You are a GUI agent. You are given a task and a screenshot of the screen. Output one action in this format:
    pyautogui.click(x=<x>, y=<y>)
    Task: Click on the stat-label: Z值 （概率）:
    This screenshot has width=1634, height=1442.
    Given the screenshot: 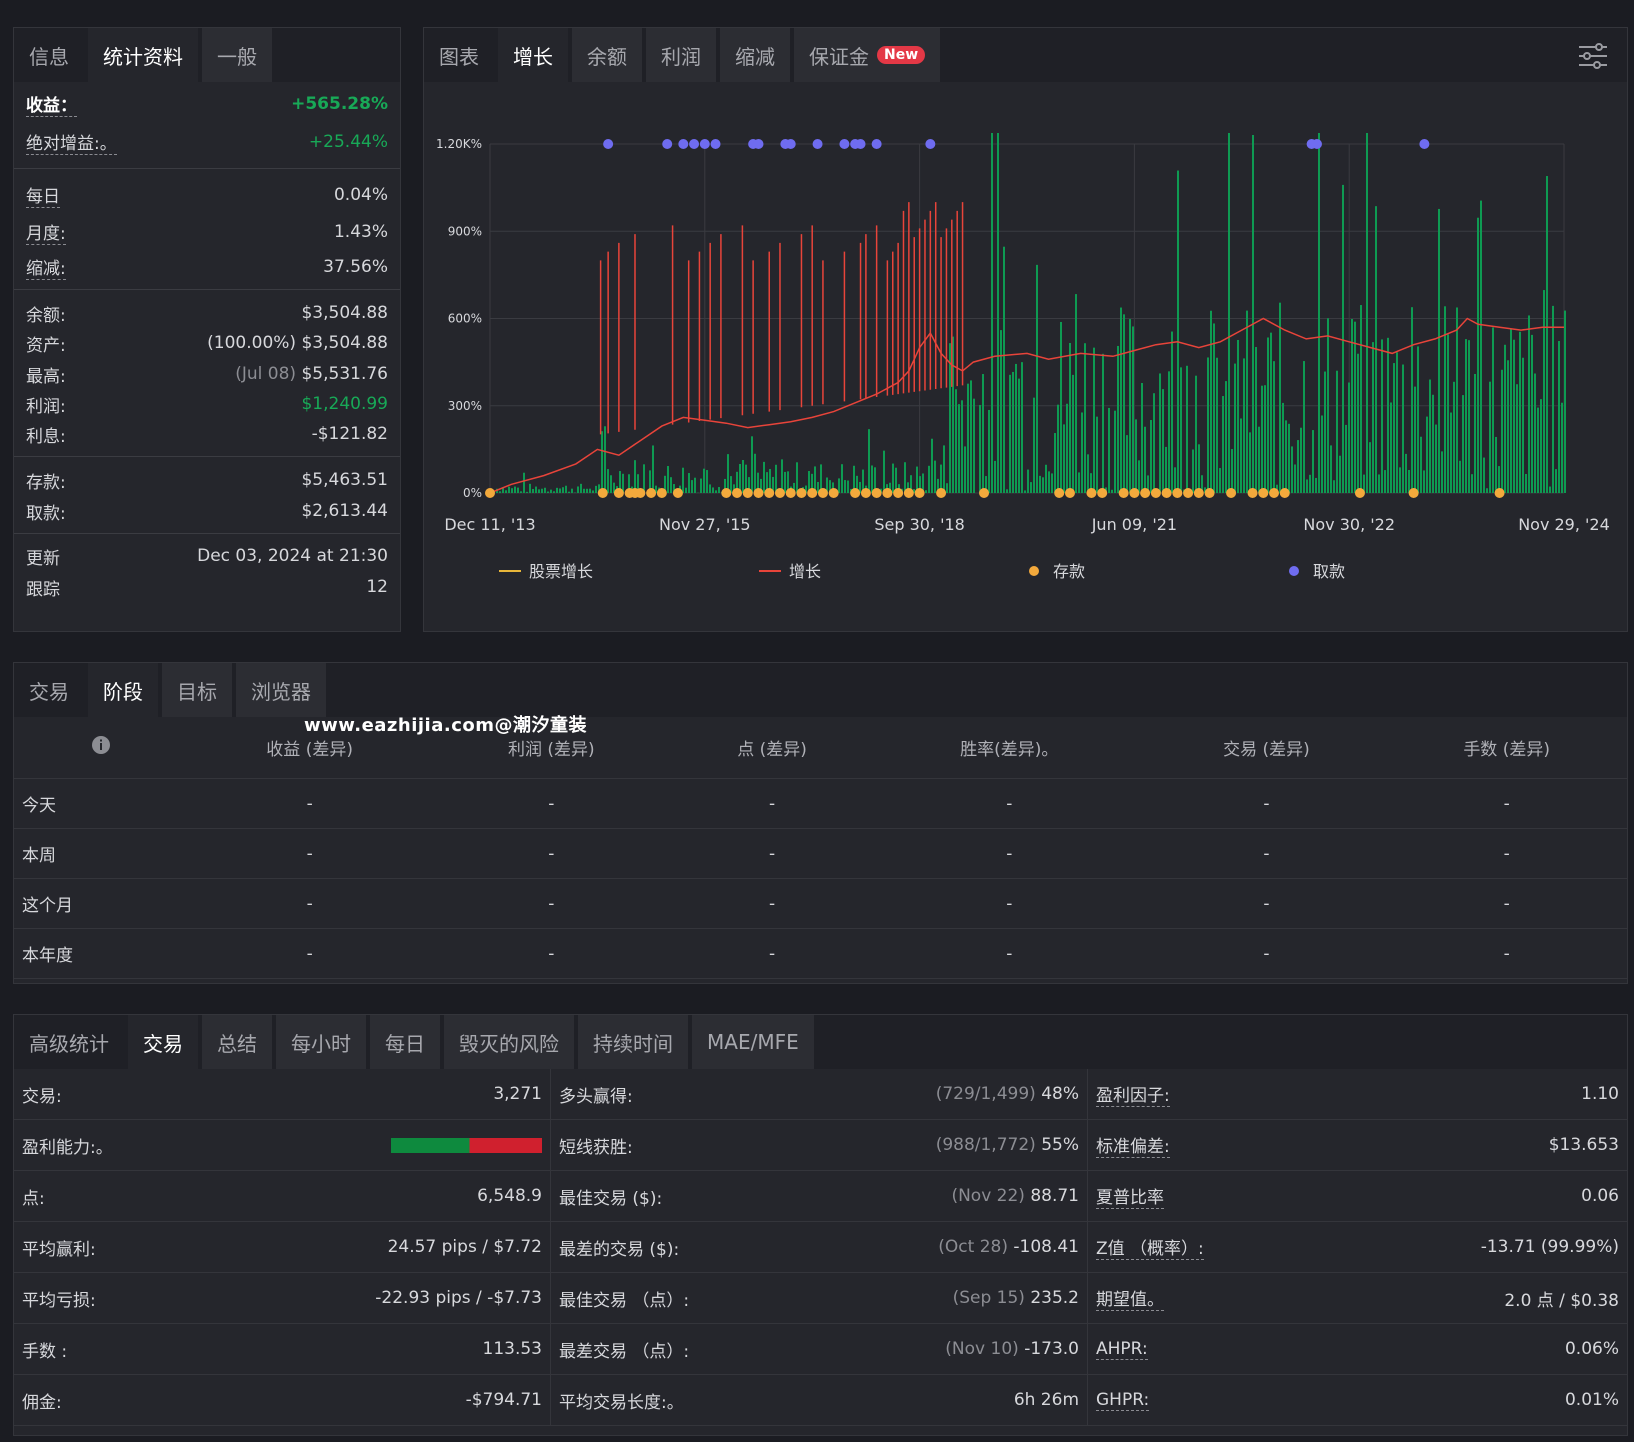 What is the action you would take?
    pyautogui.click(x=1150, y=1247)
    